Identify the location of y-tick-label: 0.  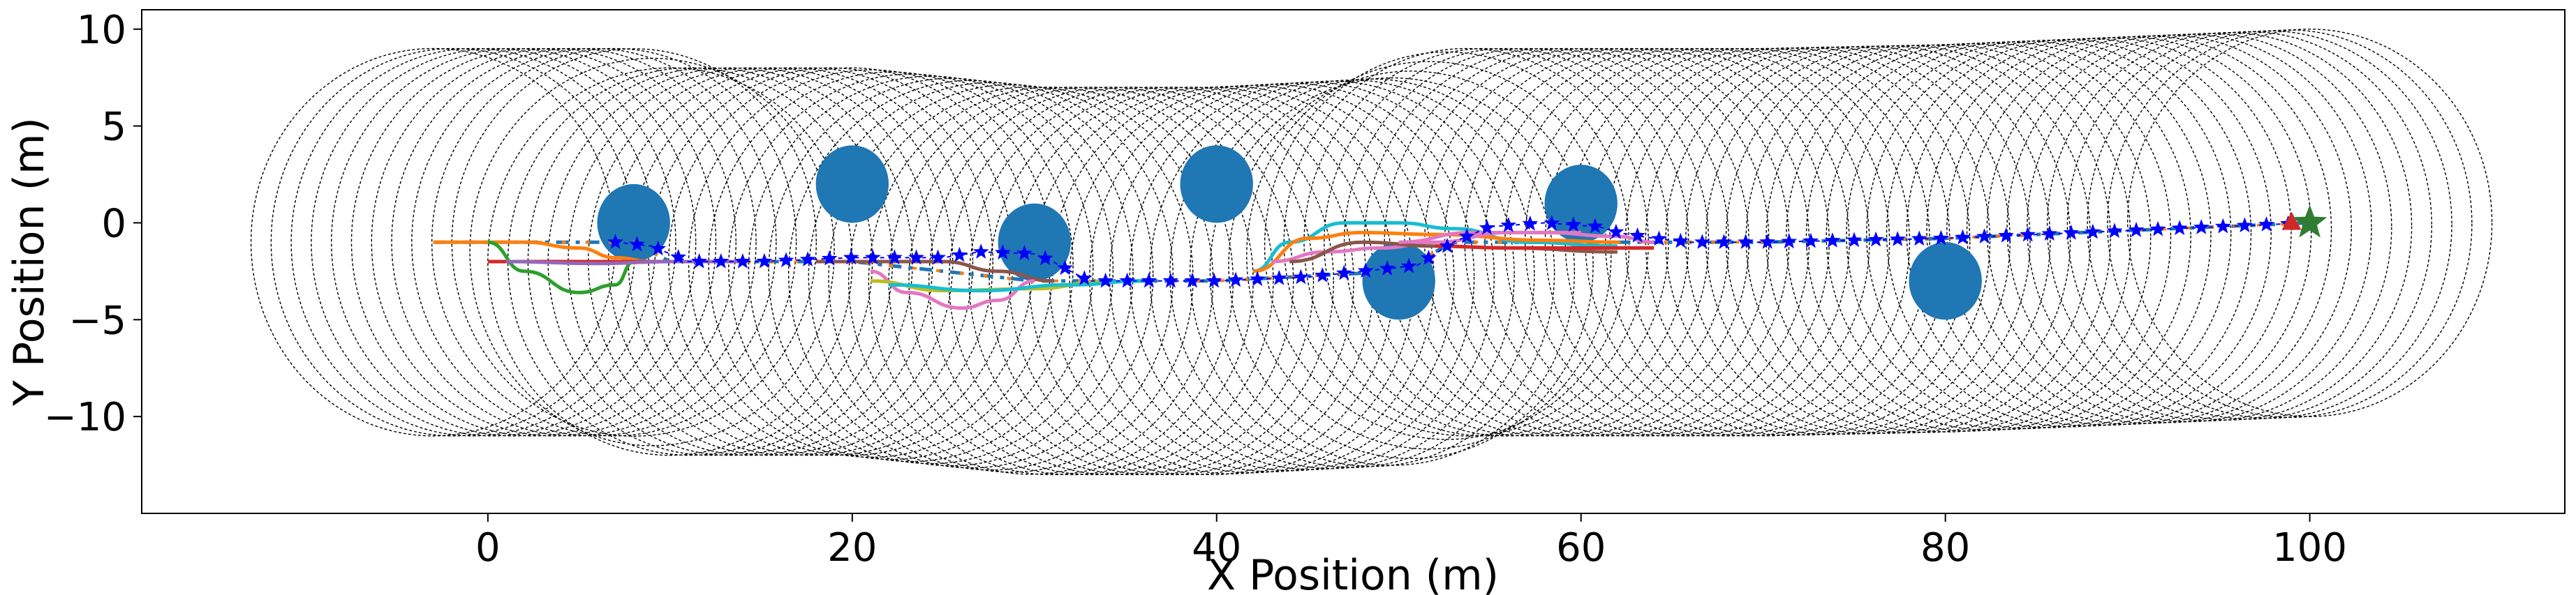
(113, 223).